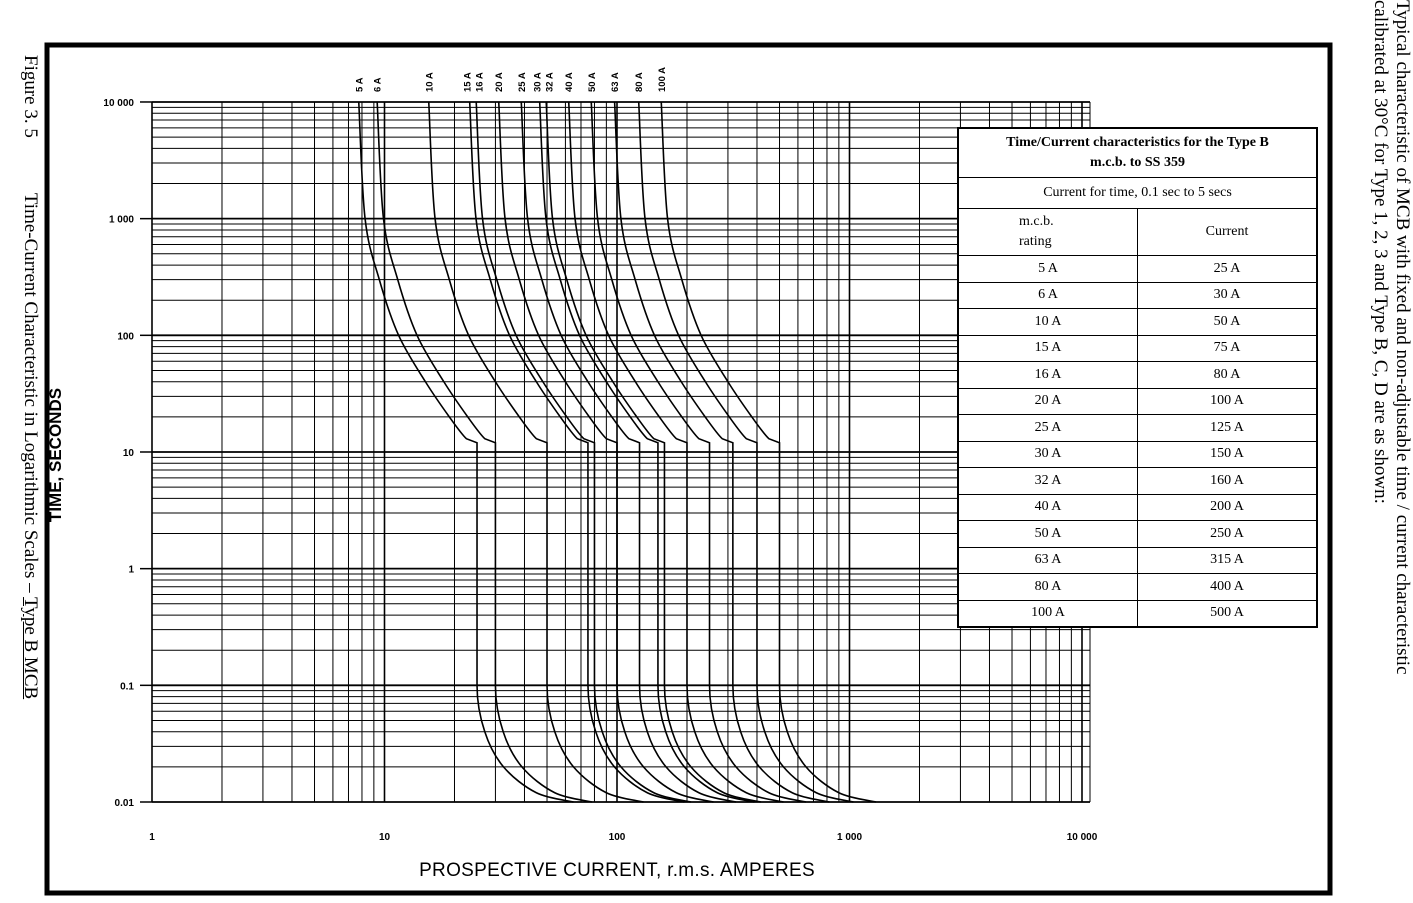  I want to click on row-current: 160 A, so click(1227, 481).